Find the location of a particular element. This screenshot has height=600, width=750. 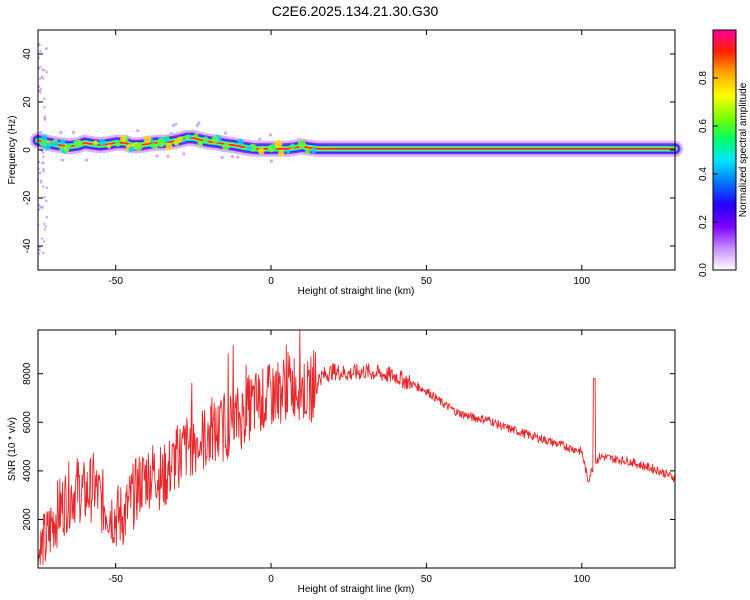

spectrogram-y-tick-label: 20 is located at coordinates (27, 102).